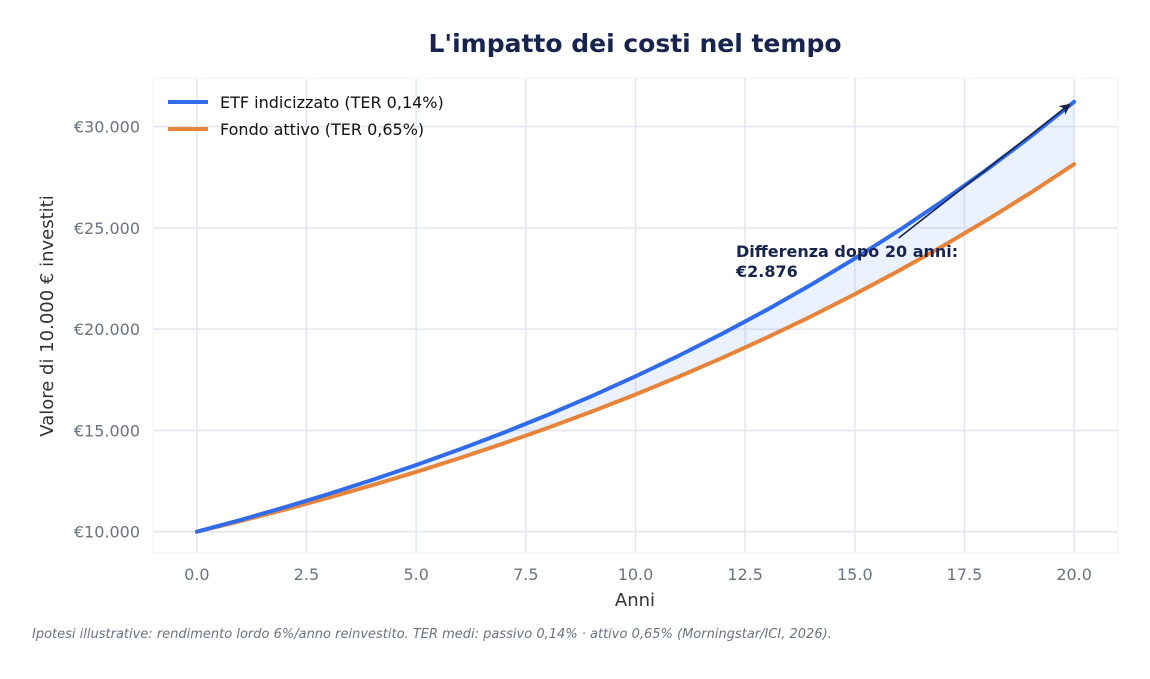 The image size is (1150, 679). What do you see at coordinates (415, 574) in the screenshot?
I see `x-tick-label: 5.0` at bounding box center [415, 574].